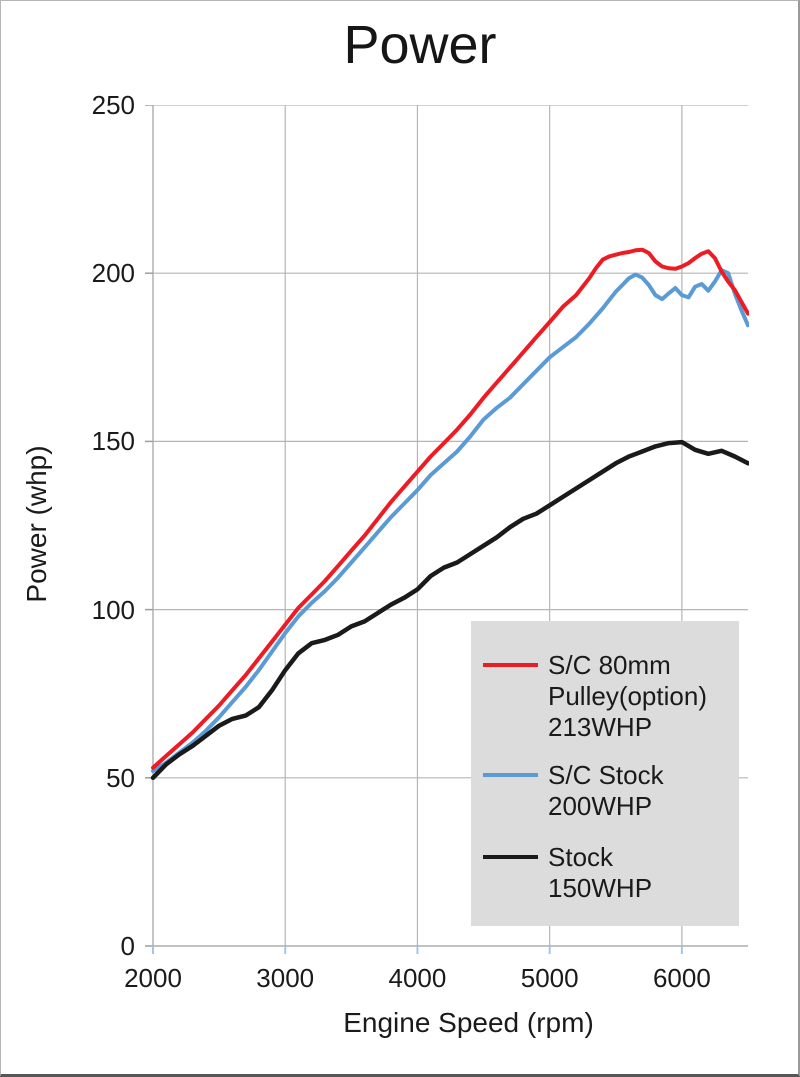 This screenshot has height=1077, width=800. I want to click on y-tick-label-100: 100, so click(113, 609).